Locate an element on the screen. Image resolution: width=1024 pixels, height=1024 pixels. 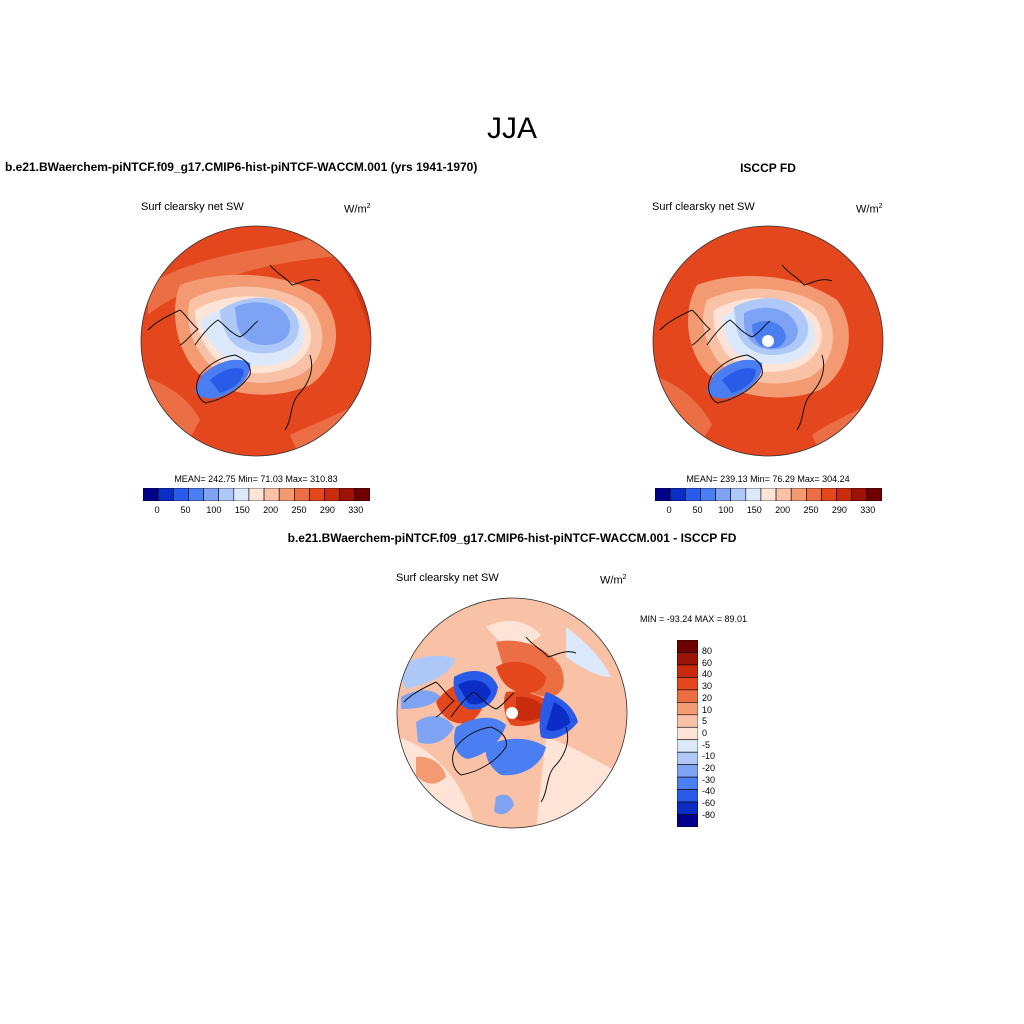
colorbar-tick-label: -80 is located at coordinates (709, 814).